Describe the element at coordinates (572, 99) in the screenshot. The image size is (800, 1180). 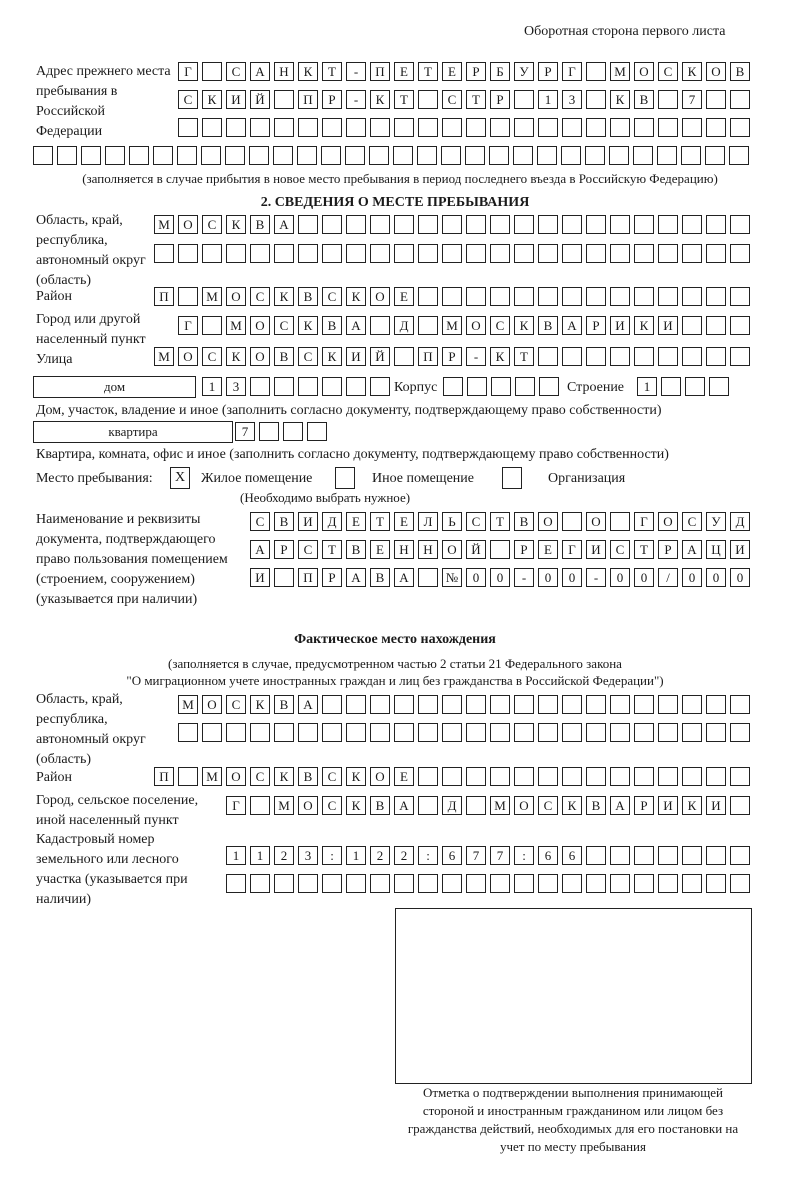
I see `char-cell: 3` at that location.